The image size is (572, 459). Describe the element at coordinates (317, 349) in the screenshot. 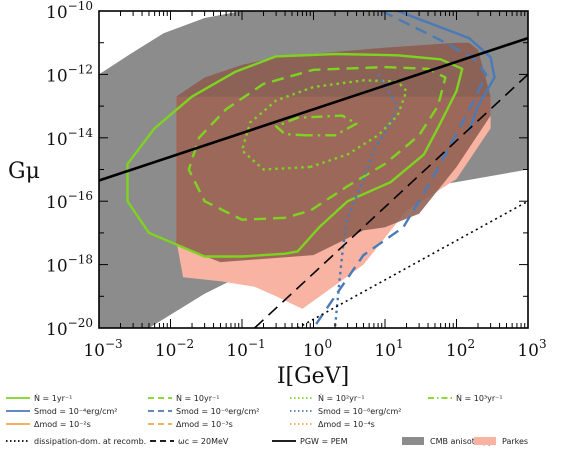

I see `x-tick-label: 10⁰` at that location.